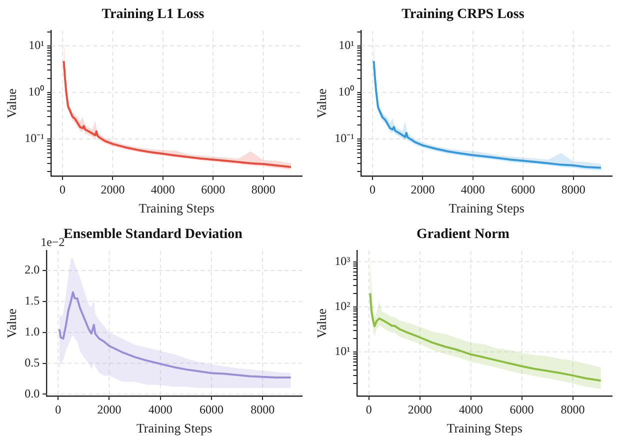 This screenshot has height=441, width=621. I want to click on chart-title: Gradient Norm, so click(463, 234).